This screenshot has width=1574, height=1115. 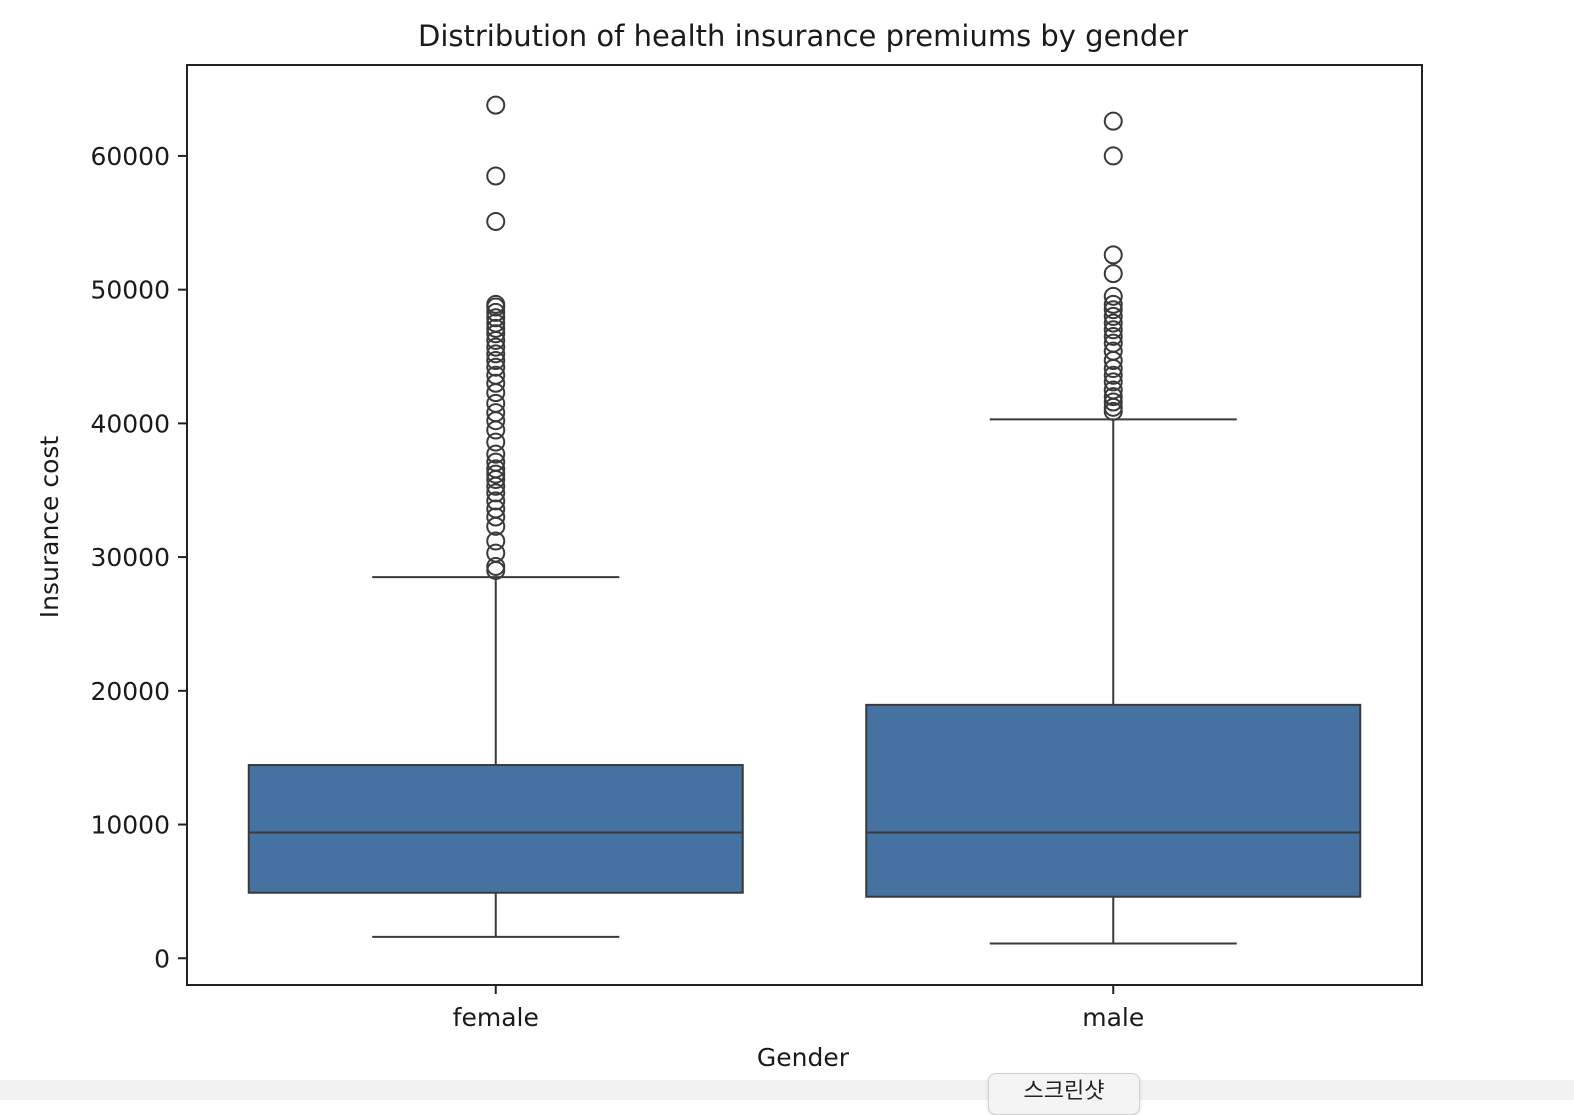 I want to click on window-bottom-strip, so click(x=787, y=1090).